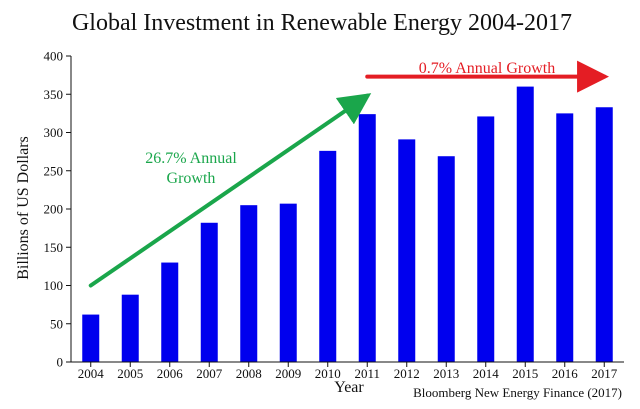 The image size is (640, 409). What do you see at coordinates (328, 256) in the screenshot?
I see `bar-2010` at bounding box center [328, 256].